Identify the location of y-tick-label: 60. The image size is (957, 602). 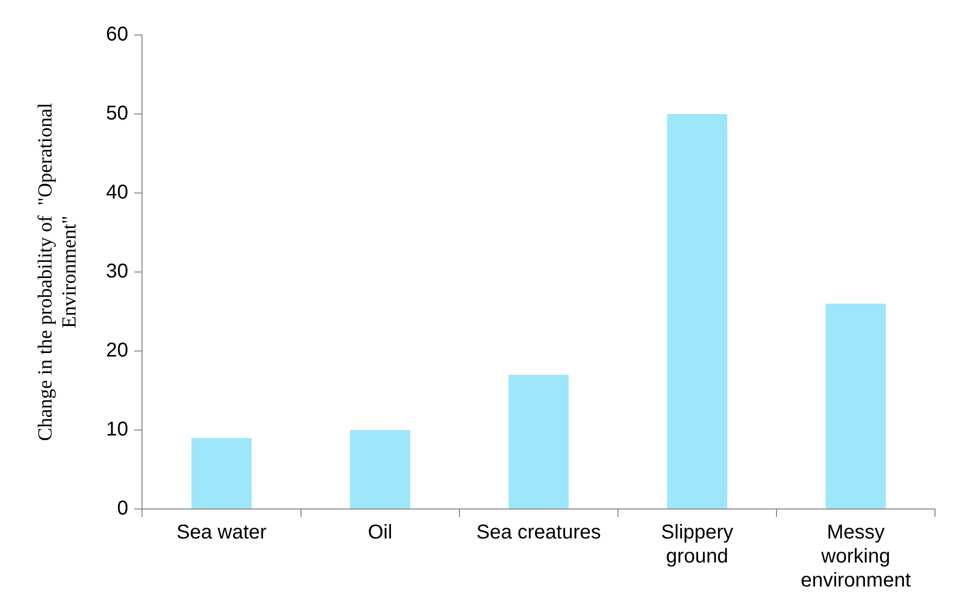
(117, 35).